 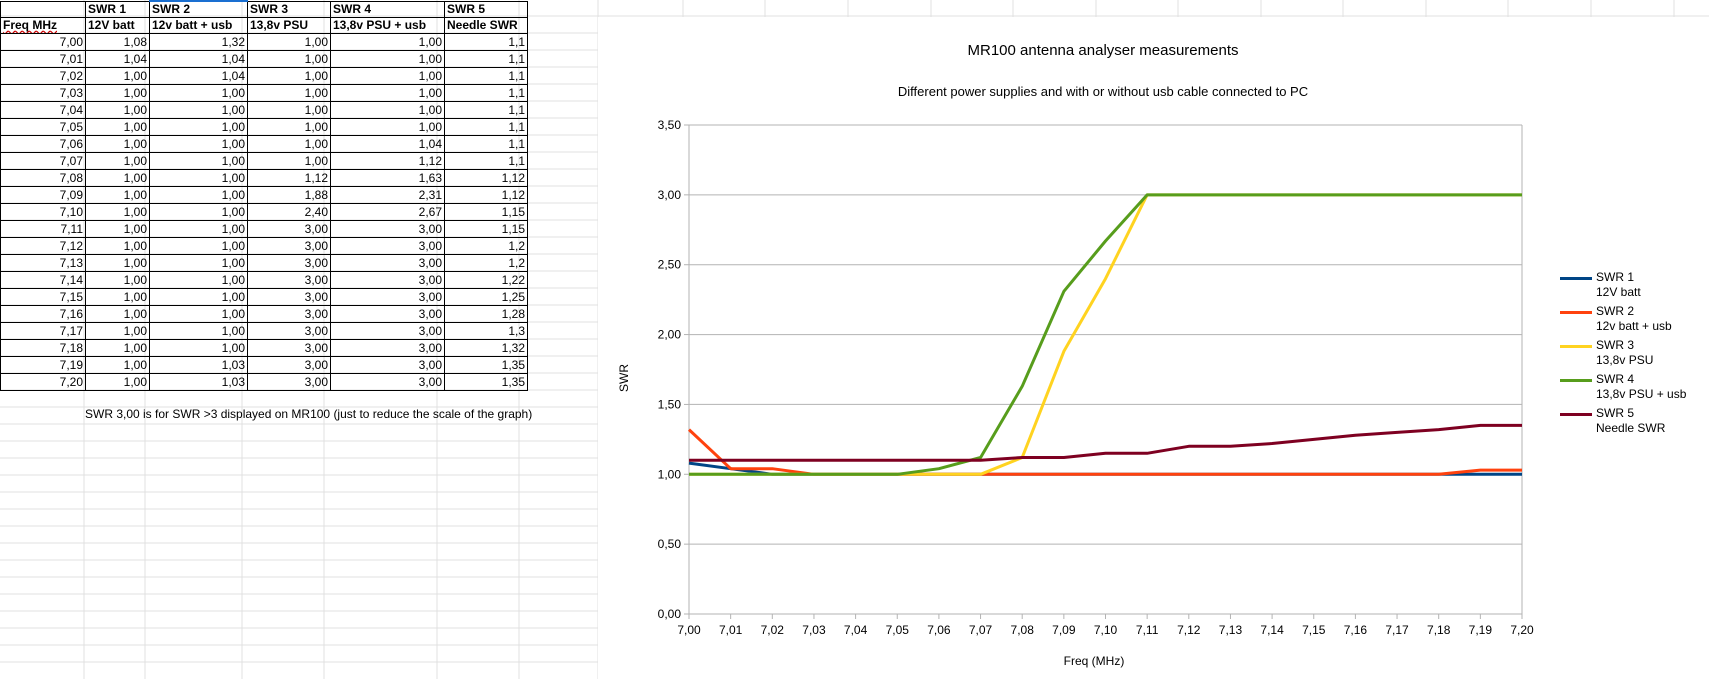 What do you see at coordinates (289, 25) in the screenshot?
I see `header-cell: 13,8v PSU` at bounding box center [289, 25].